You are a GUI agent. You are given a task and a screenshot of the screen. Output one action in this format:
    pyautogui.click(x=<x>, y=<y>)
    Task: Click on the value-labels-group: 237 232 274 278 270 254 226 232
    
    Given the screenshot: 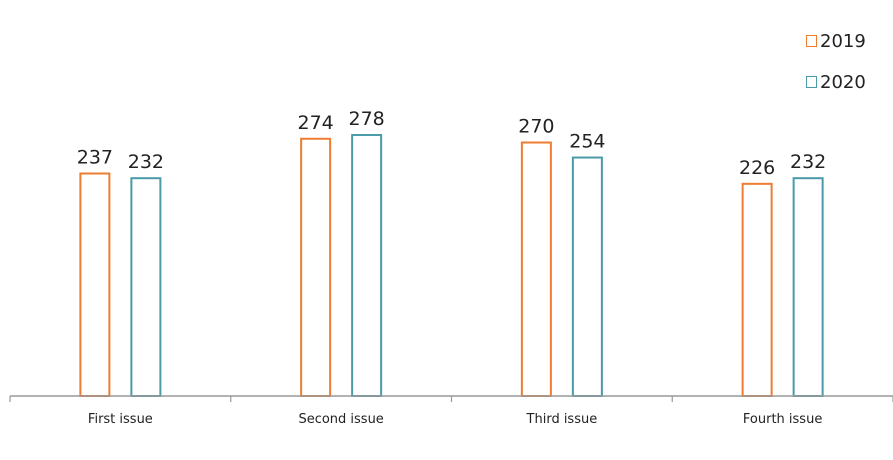 What is the action you would take?
    pyautogui.click(x=452, y=143)
    